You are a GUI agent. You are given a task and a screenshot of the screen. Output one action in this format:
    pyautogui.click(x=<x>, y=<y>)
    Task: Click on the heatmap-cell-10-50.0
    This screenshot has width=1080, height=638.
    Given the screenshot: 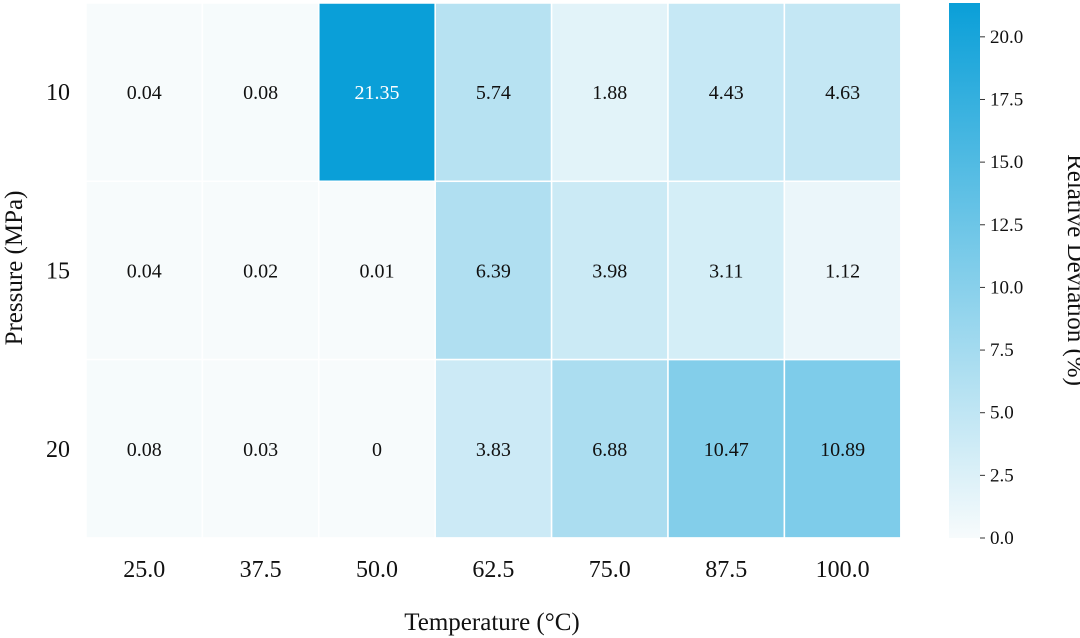 What is the action you would take?
    pyautogui.click(x=377, y=92)
    